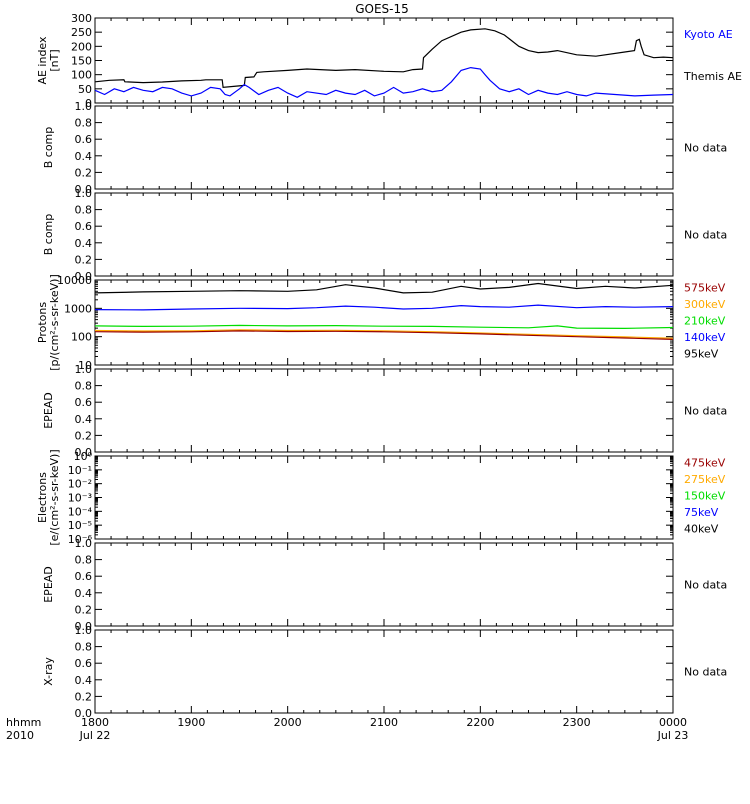 This screenshot has width=750, height=804. What do you see at coordinates (54, 60) in the screenshot?
I see `y-axis-label: [nT]` at bounding box center [54, 60].